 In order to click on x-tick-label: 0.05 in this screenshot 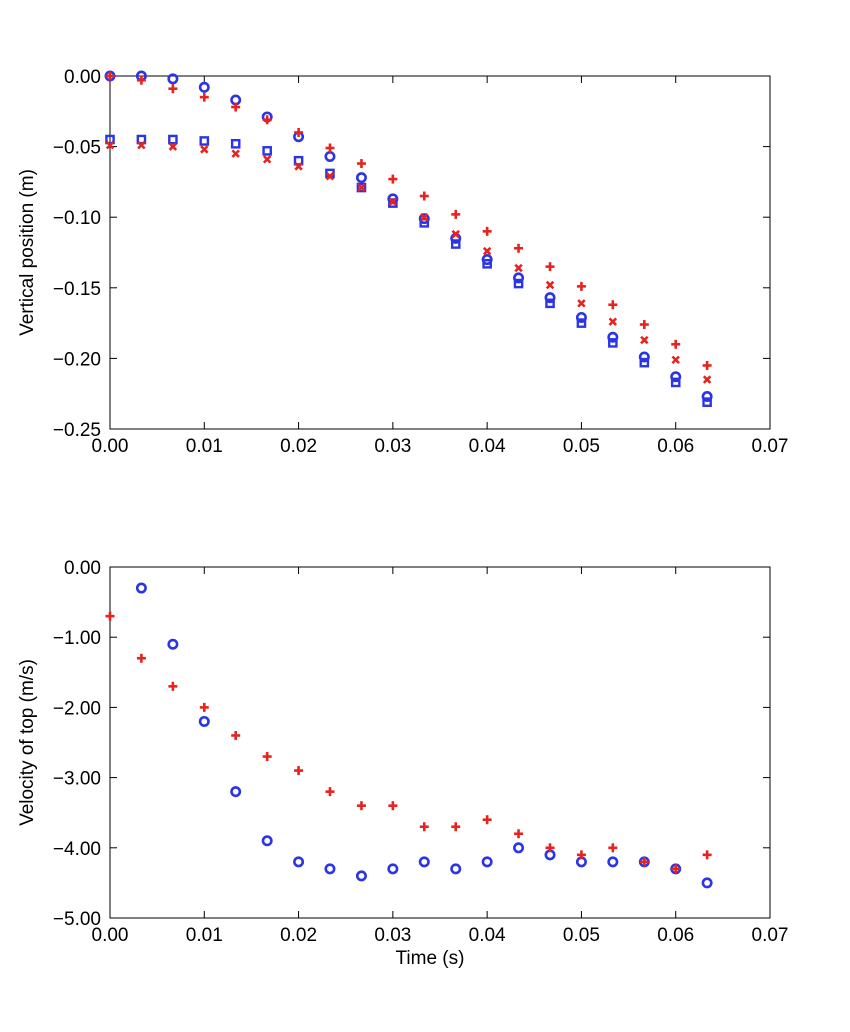, I will do `click(581, 446)`.